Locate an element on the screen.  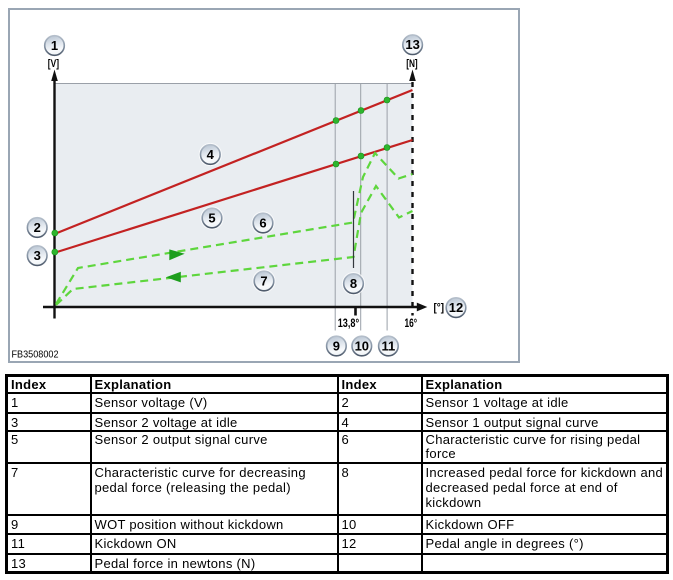
svg-text: 13 is located at coordinates (412, 44).